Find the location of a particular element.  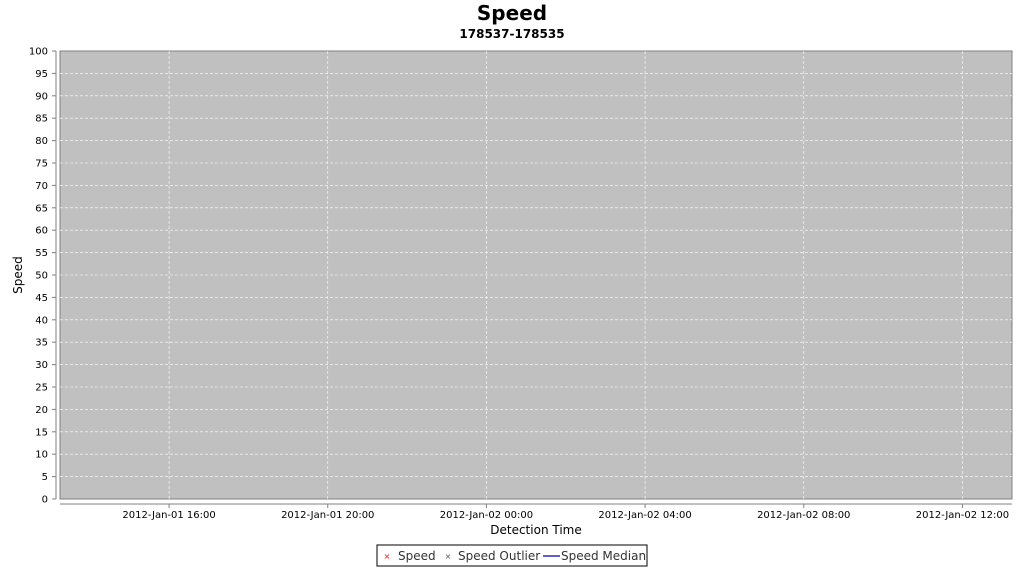

y-tick-label: 45 is located at coordinates (41, 298).